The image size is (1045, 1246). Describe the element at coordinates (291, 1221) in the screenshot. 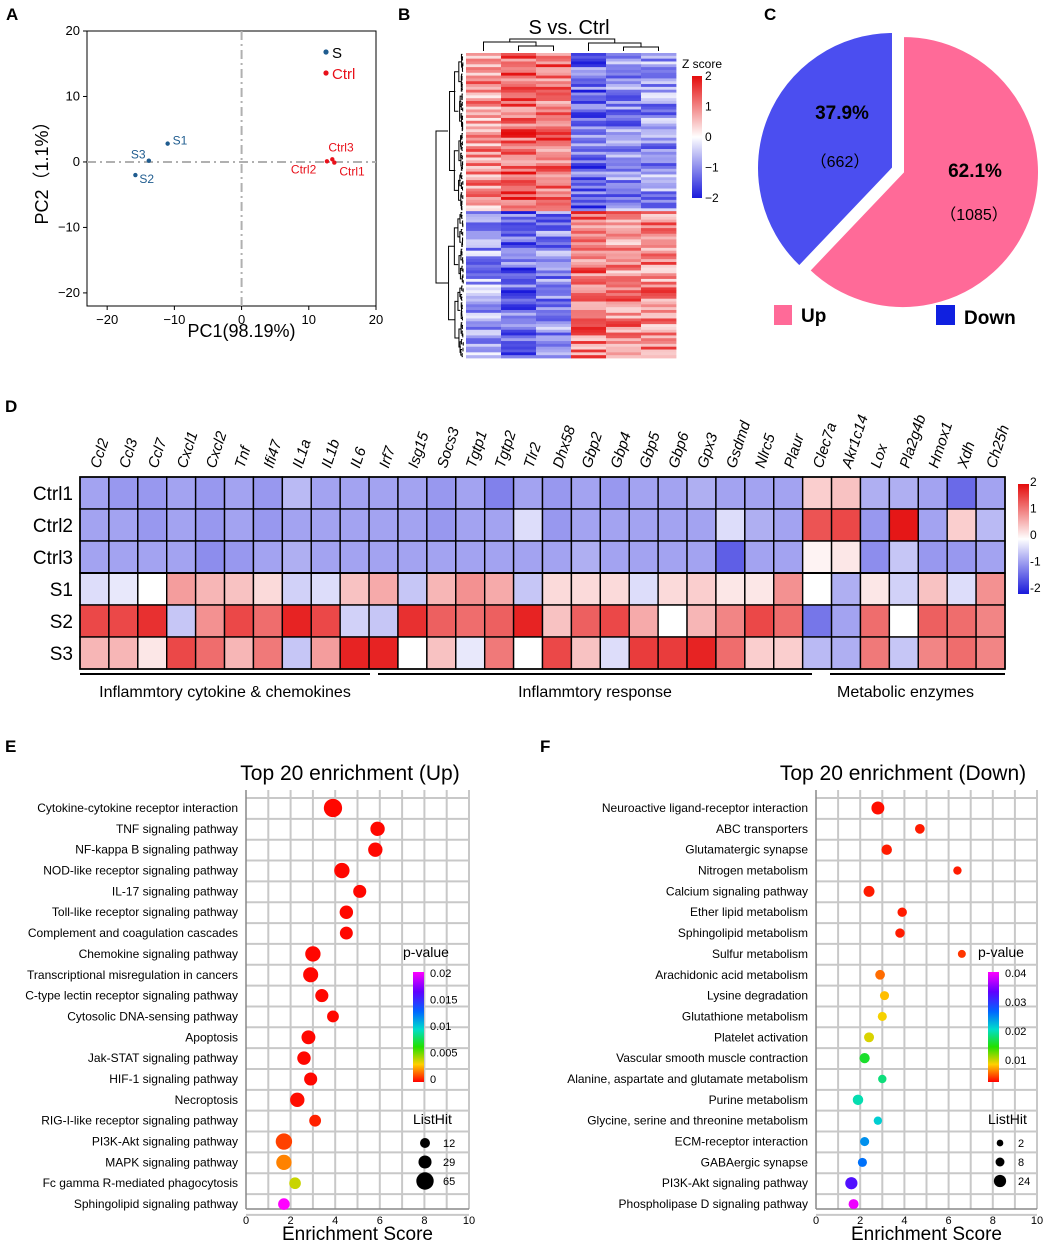

I see `x-tick-label: 2` at that location.